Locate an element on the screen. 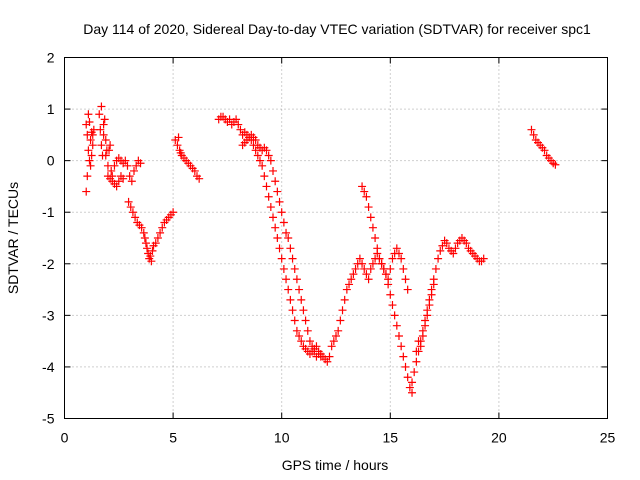 The height and width of the screenshot is (480, 640). x-tick-label: 20 is located at coordinates (499, 438).